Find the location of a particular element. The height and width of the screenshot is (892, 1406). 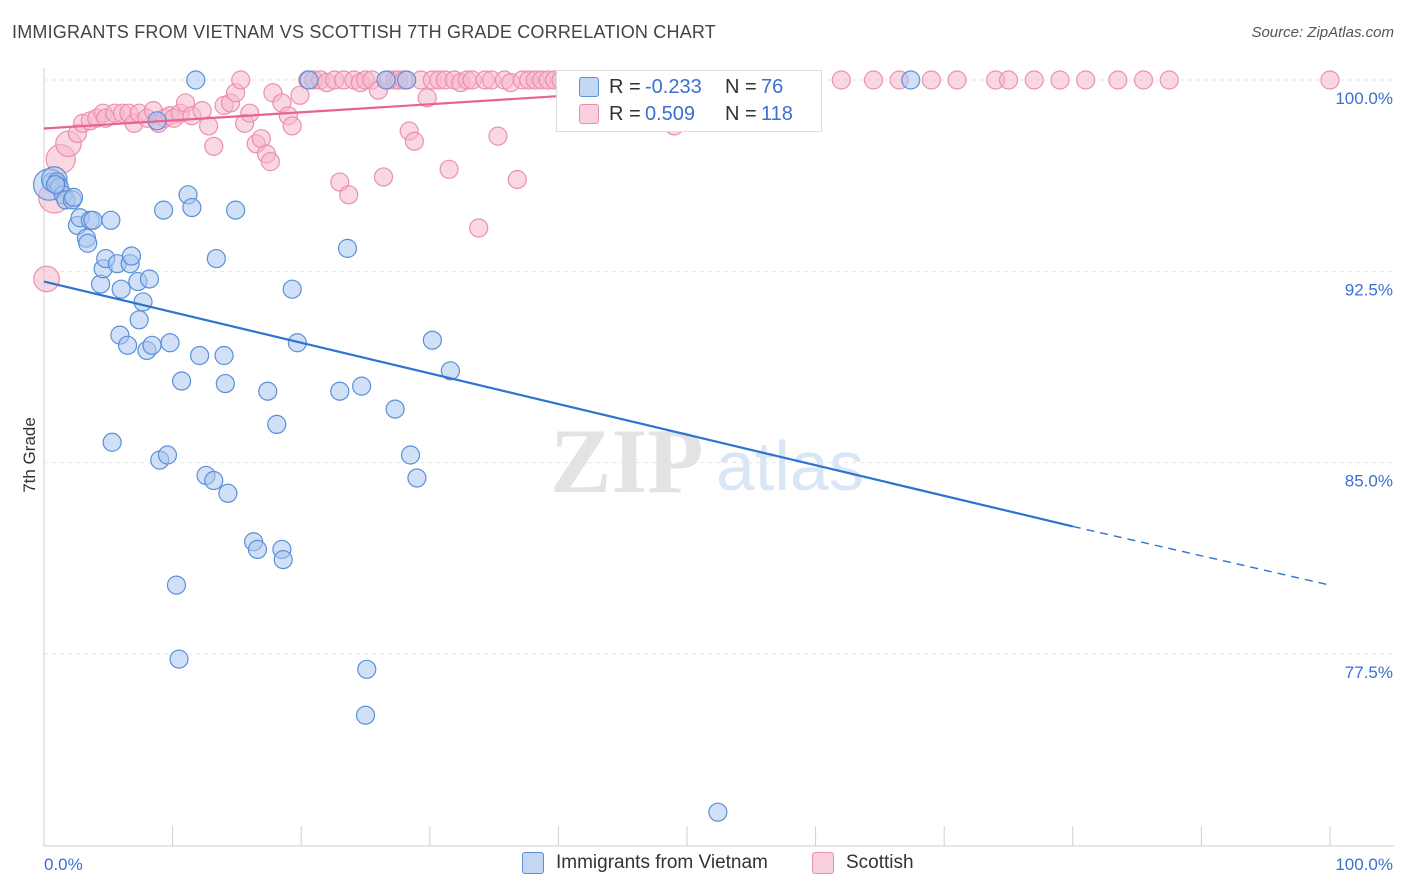

y-tick-label: 100.0% is located at coordinates (1364, 98).